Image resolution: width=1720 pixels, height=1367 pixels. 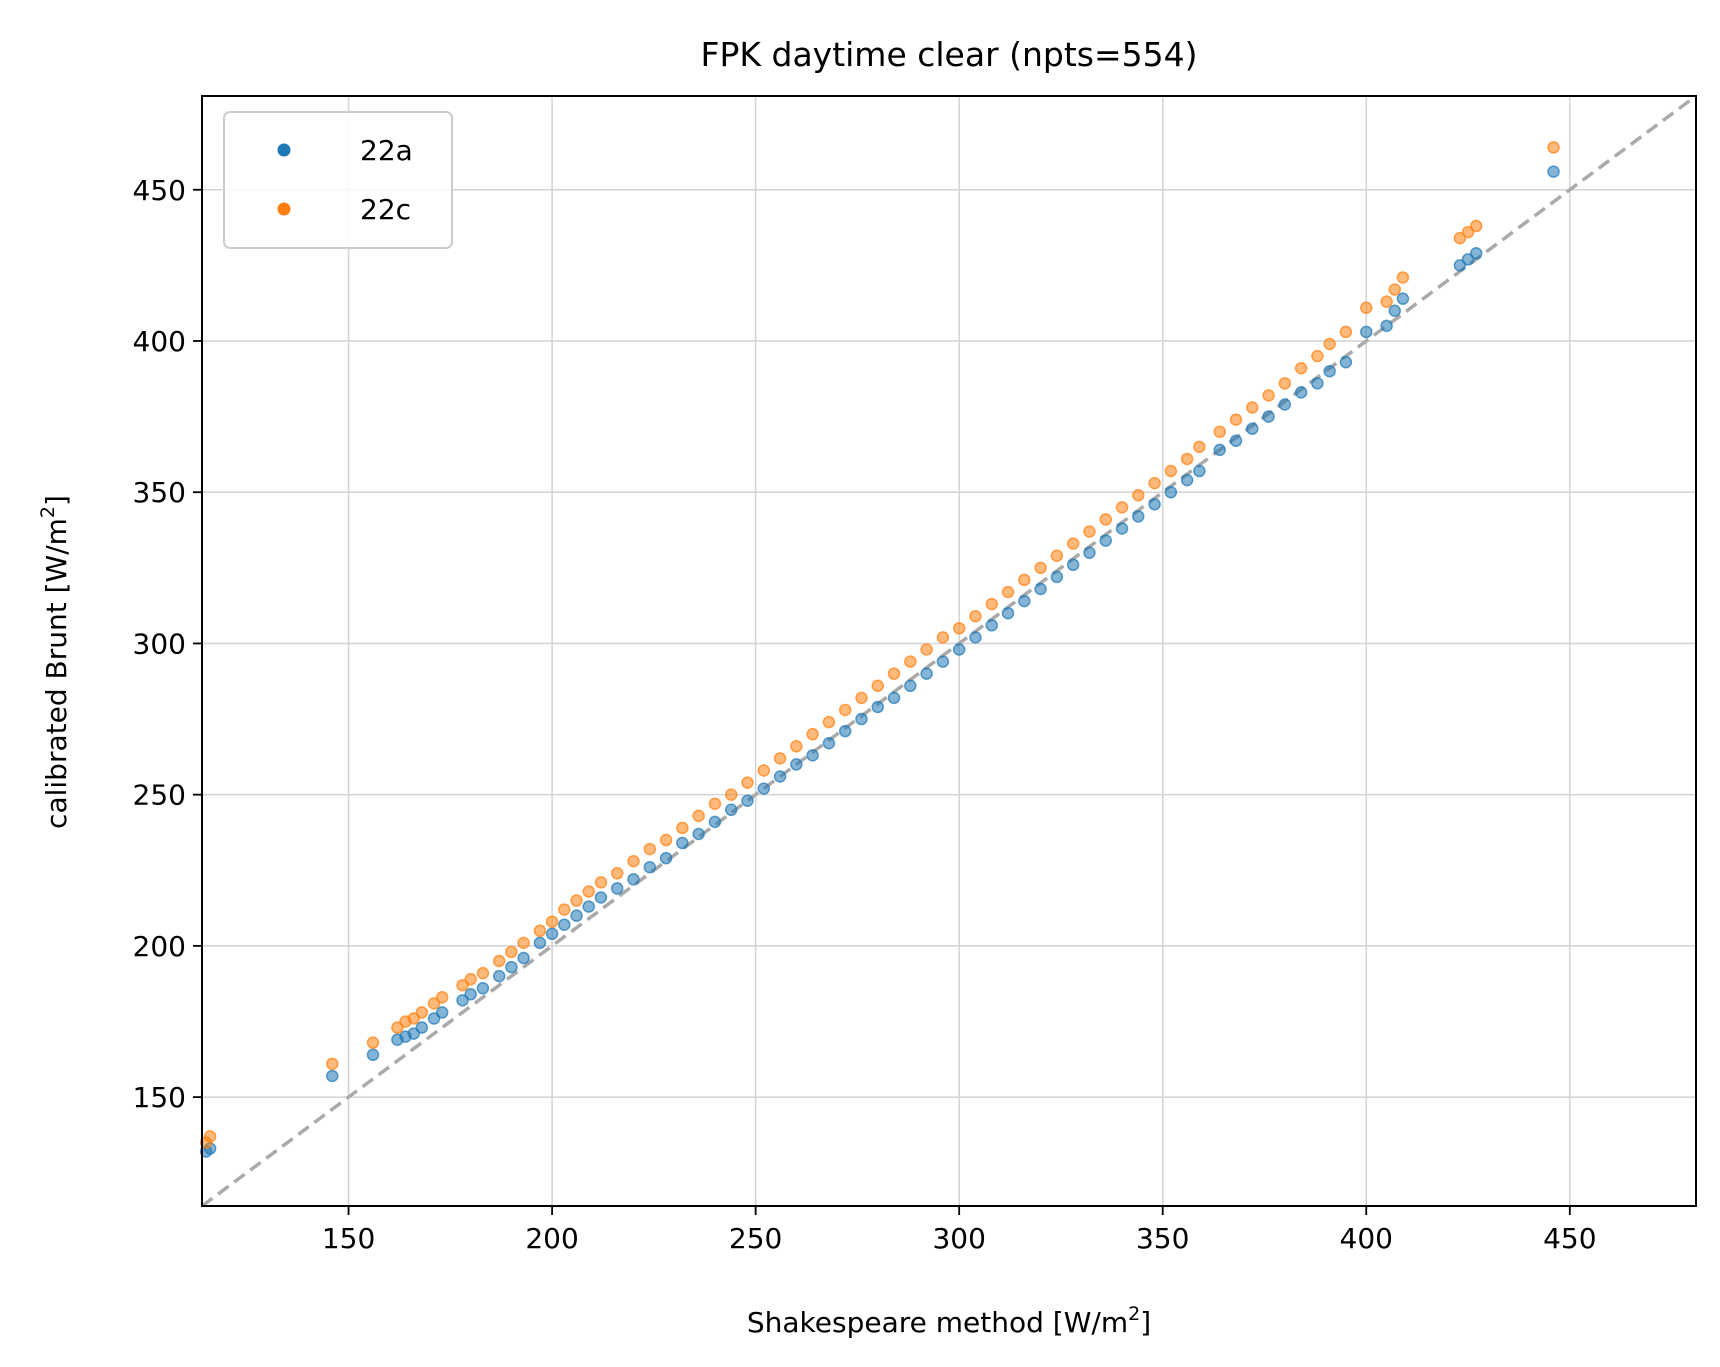 I want to click on y-tick-label: 450, so click(x=159, y=190).